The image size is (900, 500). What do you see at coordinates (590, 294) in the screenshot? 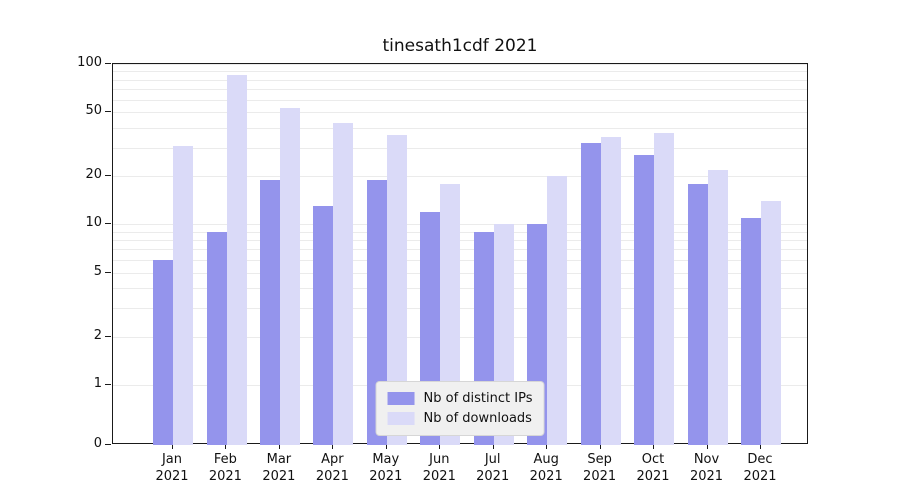
I see `bar-distinct-ips-sep` at bounding box center [590, 294].